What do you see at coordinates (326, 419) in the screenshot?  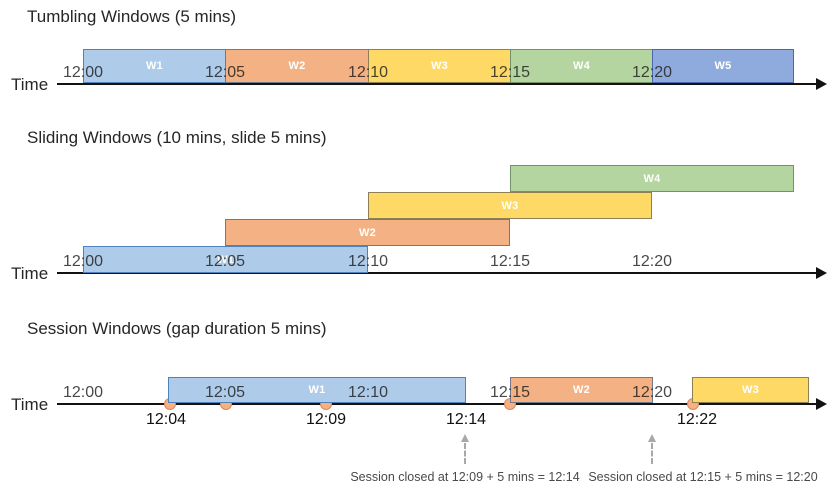 I see `session-event-time-label: 12:09` at bounding box center [326, 419].